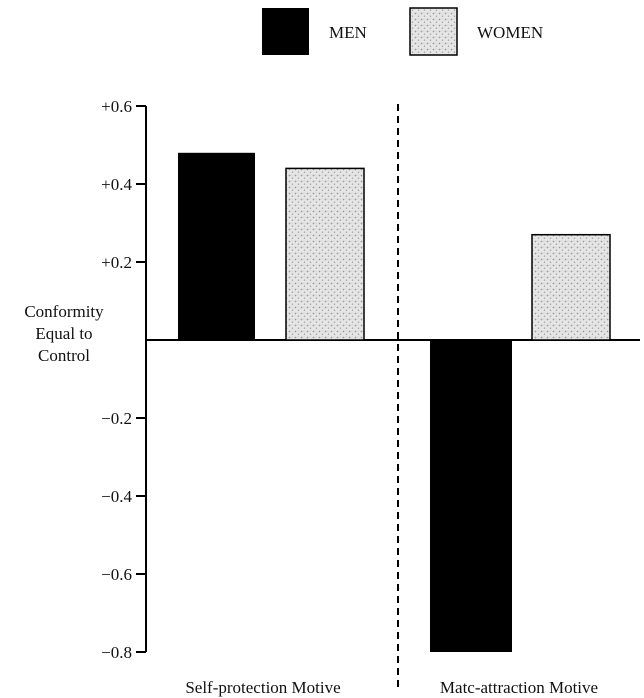  I want to click on zero-level-label: Equal to, so click(63, 333).